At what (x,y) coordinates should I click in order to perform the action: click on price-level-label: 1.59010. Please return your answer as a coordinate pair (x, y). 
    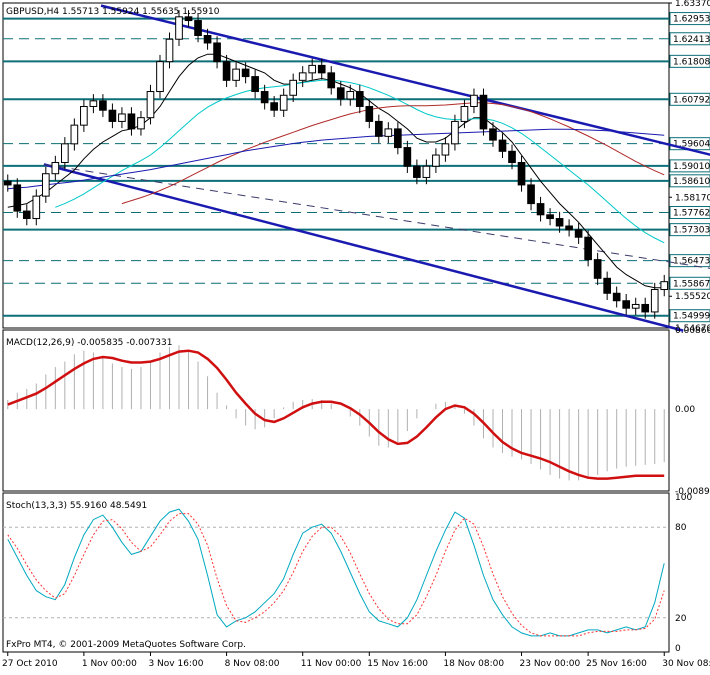
    Looking at the image, I should click on (691, 167).